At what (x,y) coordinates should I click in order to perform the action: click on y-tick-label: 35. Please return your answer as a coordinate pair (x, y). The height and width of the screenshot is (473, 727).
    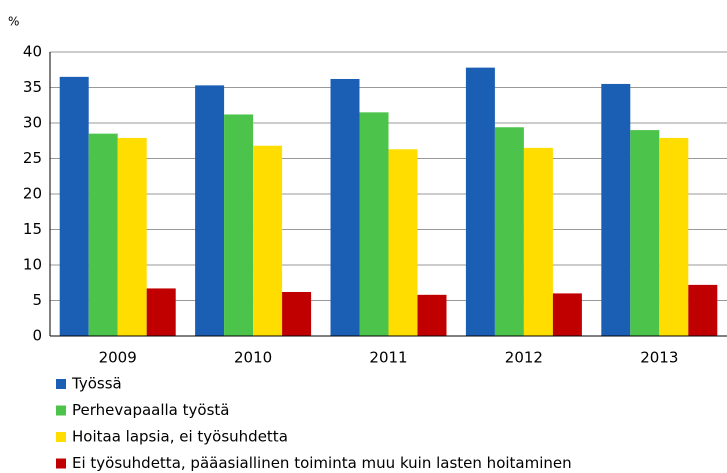
    Looking at the image, I should click on (32, 87).